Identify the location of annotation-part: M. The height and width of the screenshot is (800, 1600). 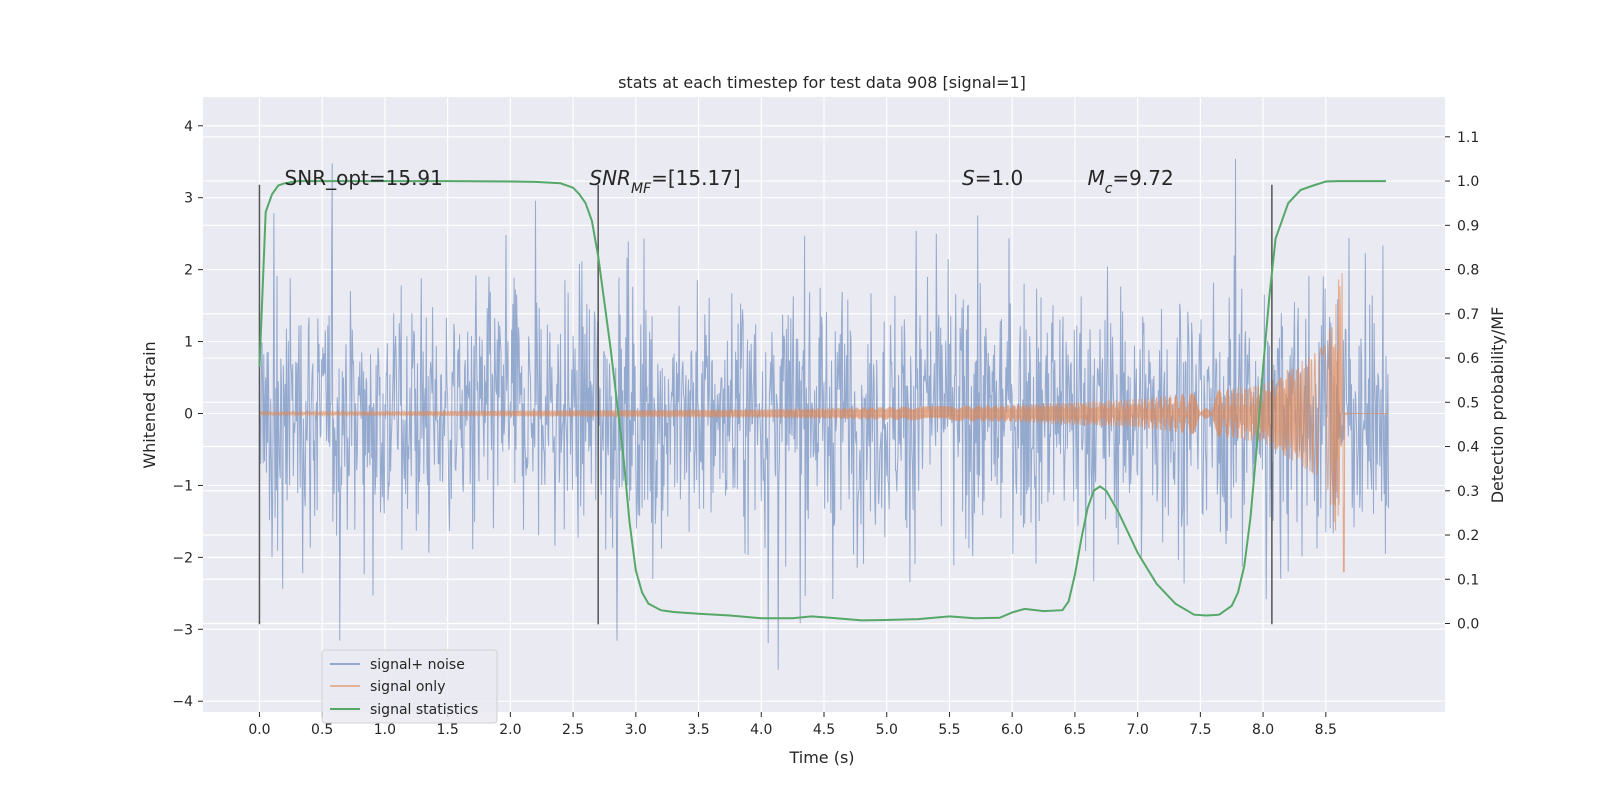
(1095, 178).